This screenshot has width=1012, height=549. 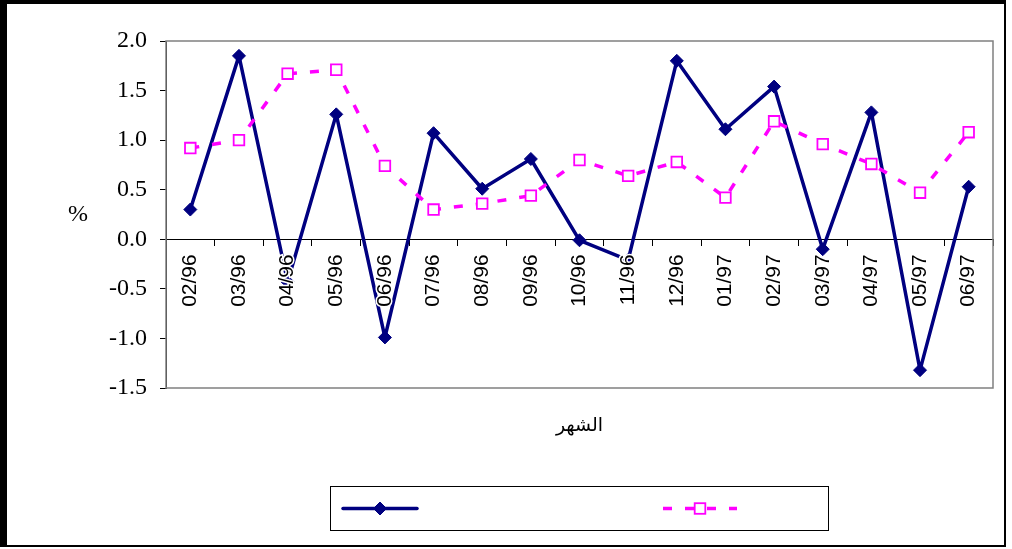 What do you see at coordinates (724, 280) in the screenshot?
I see `x-tick-label: 01/97` at bounding box center [724, 280].